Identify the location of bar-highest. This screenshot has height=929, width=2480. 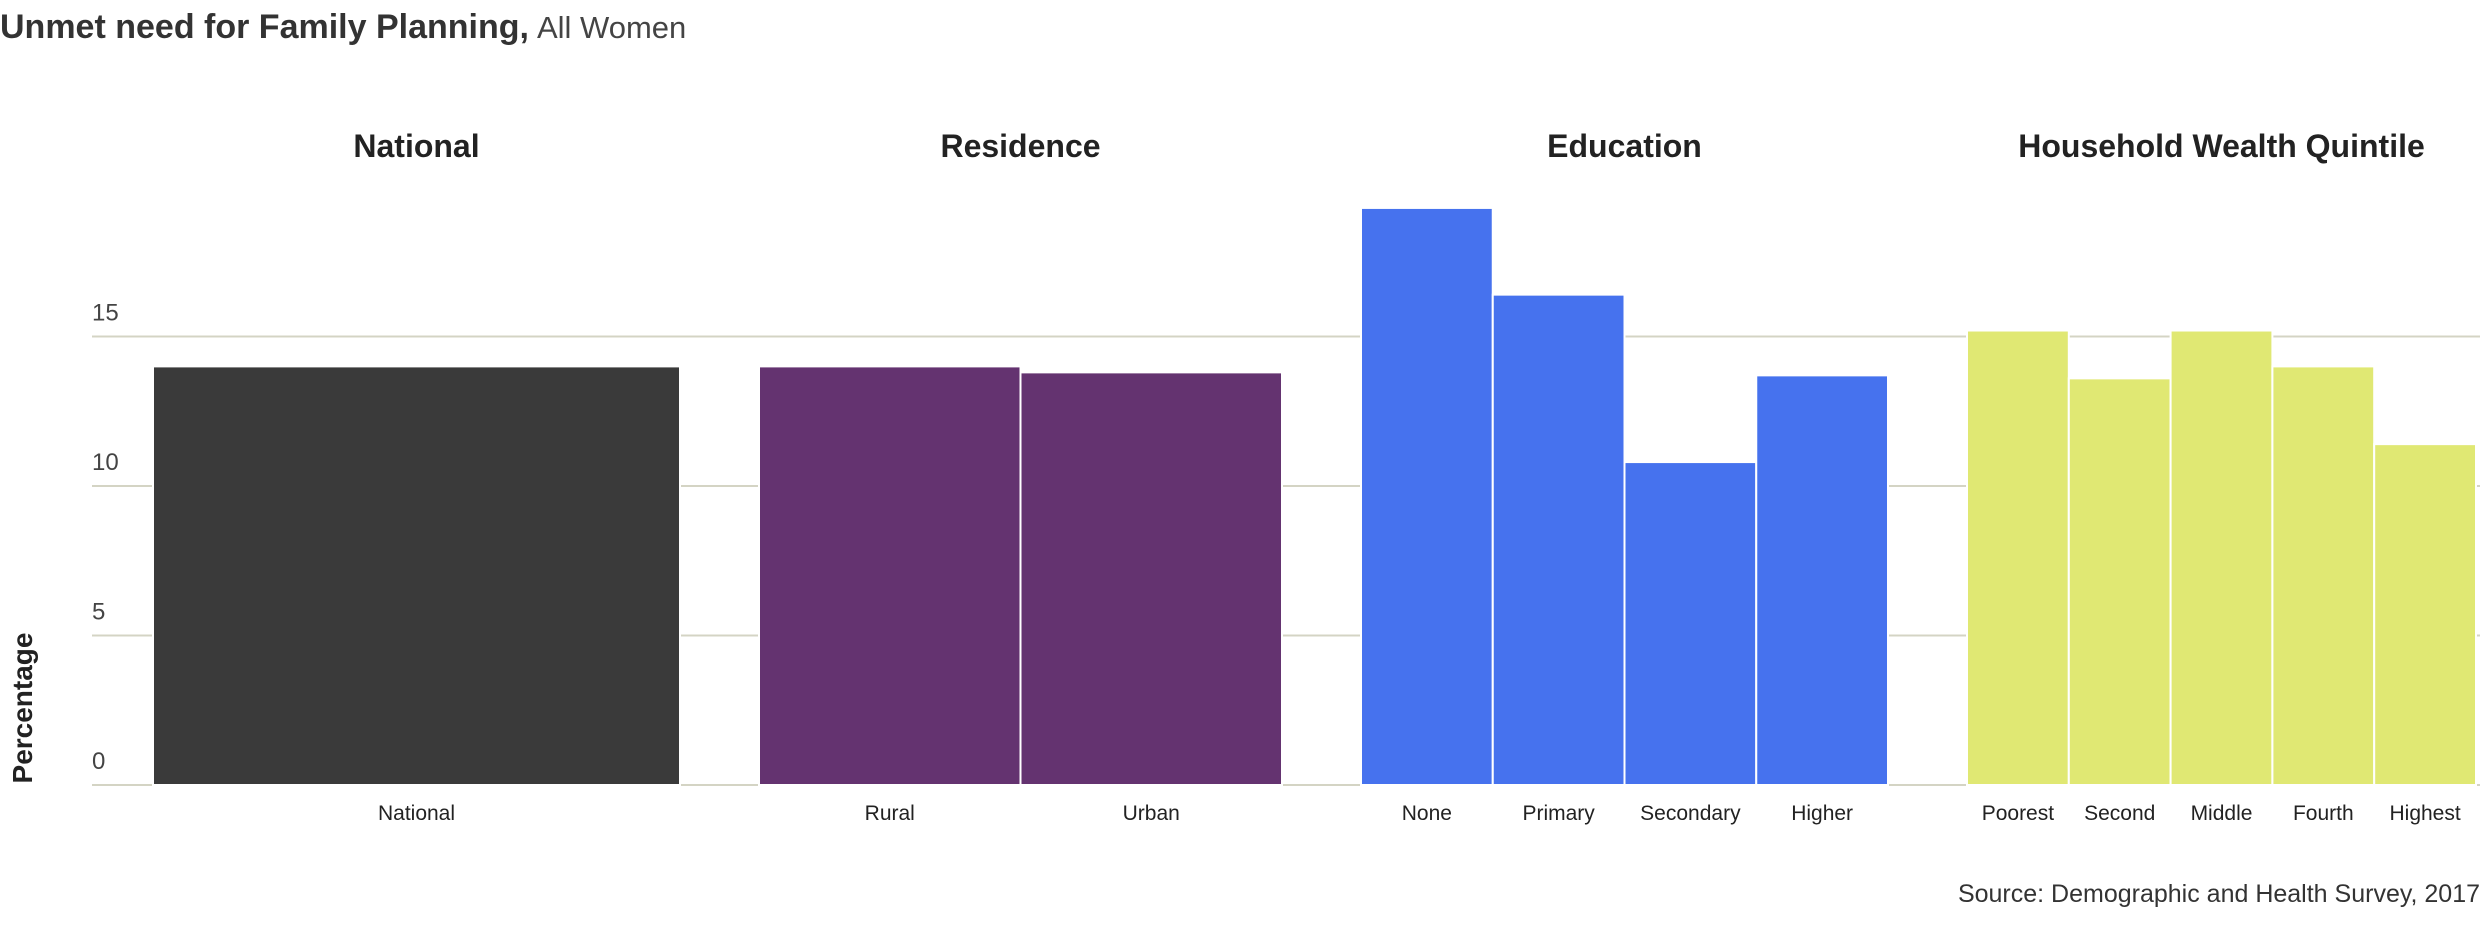
(2425, 614).